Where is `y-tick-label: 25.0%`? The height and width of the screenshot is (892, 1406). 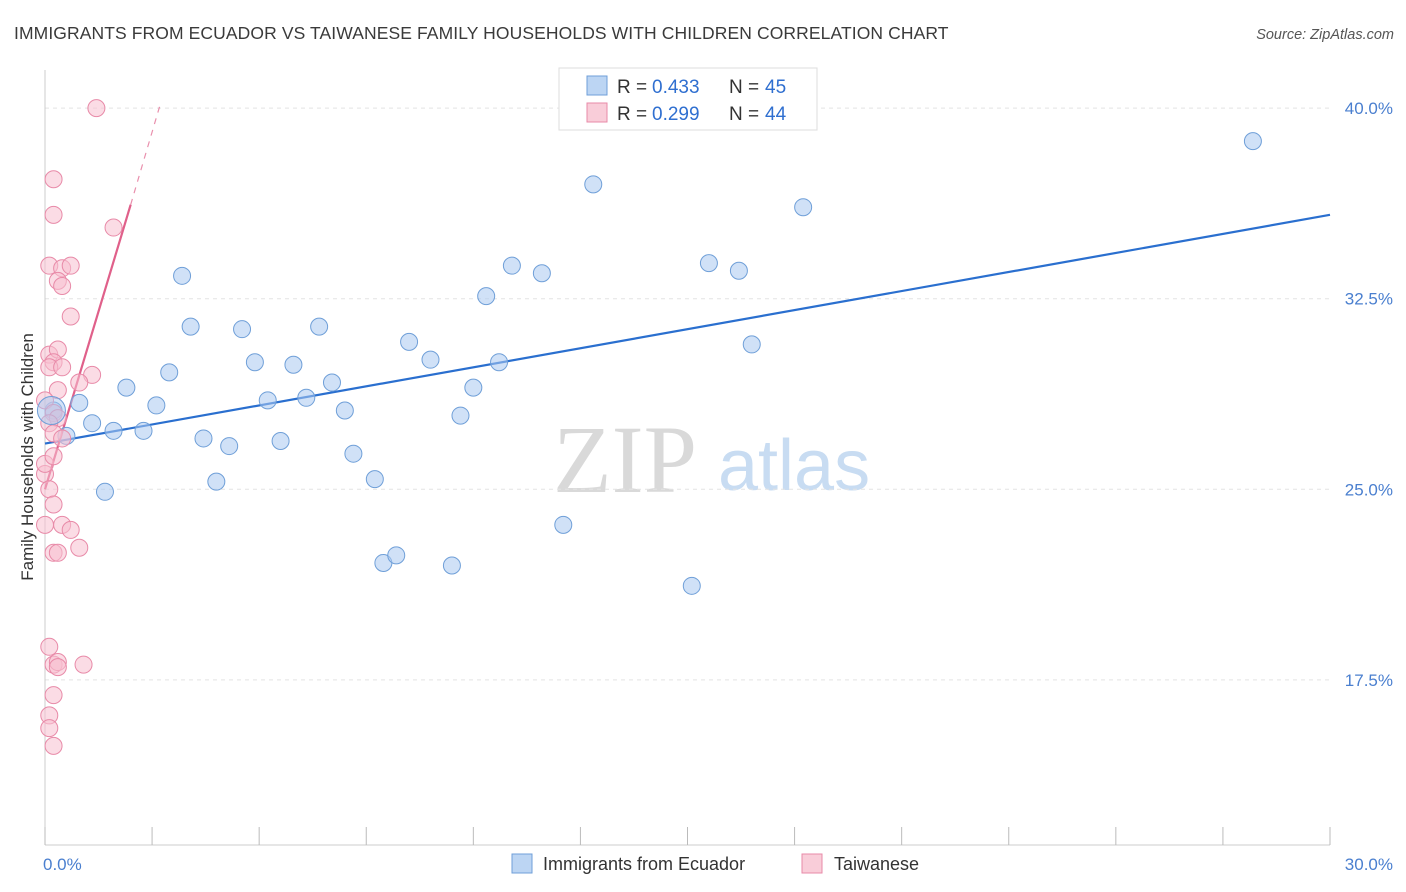
y-tick-label: 25.0% is located at coordinates (1369, 489).